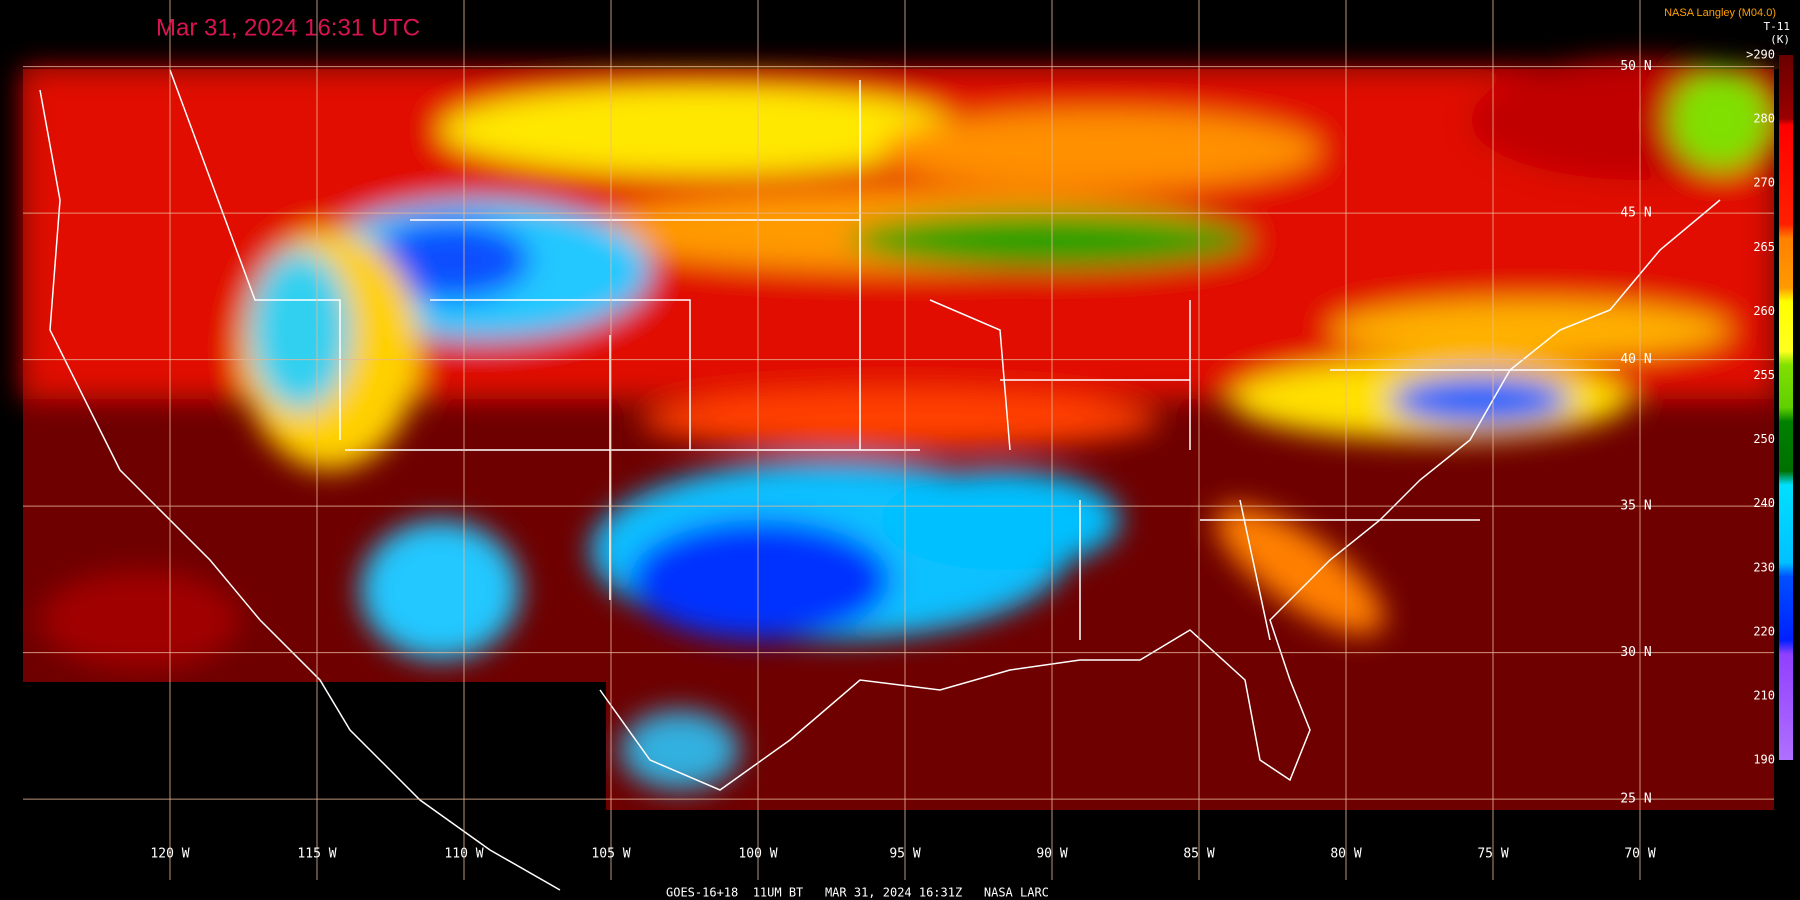  I want to click on longitude-label: 105 W, so click(610, 854).